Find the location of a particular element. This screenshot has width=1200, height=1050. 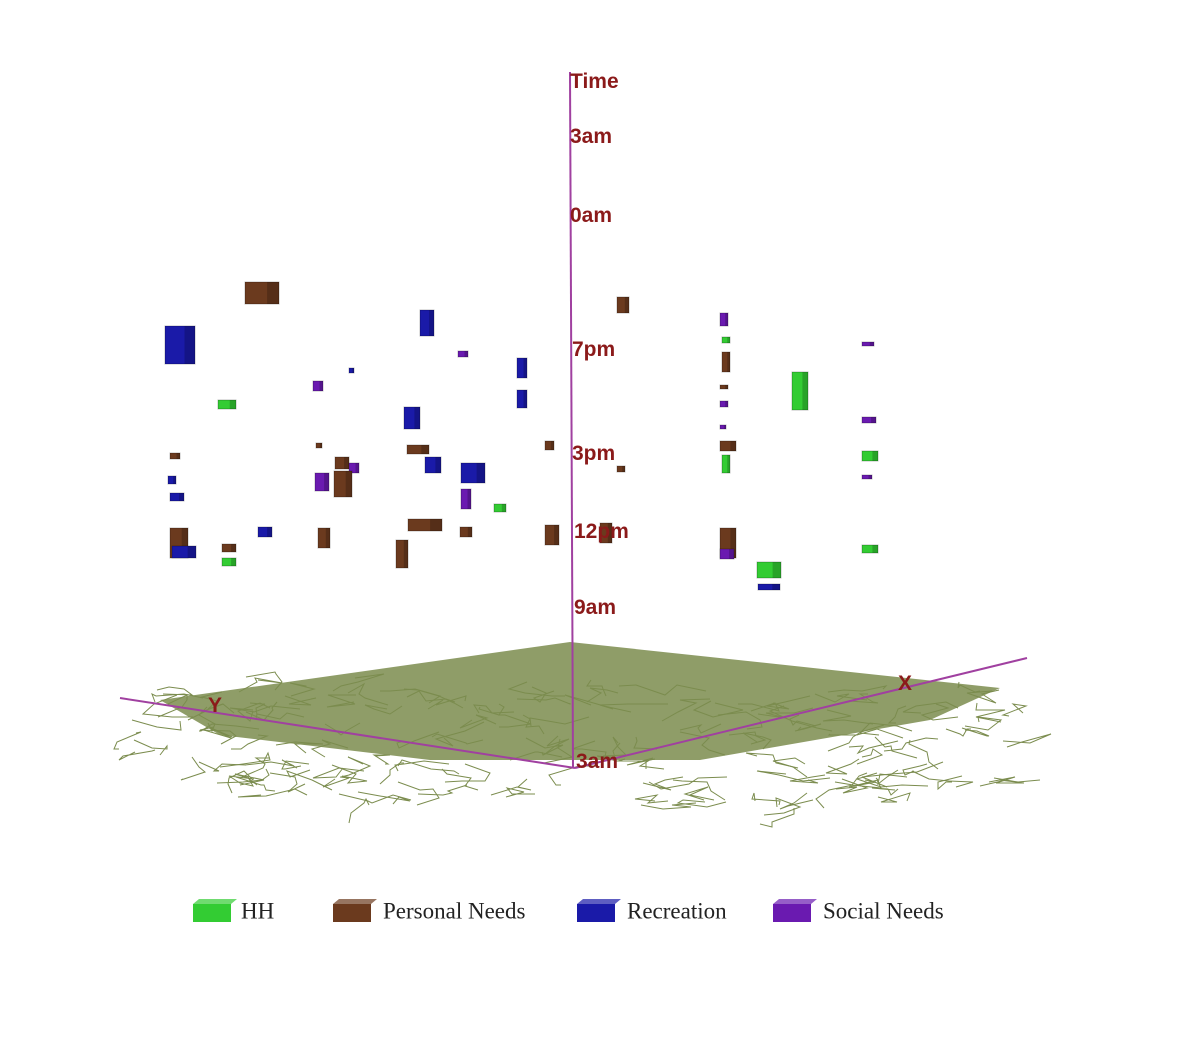

legend-label: Social Needs is located at coordinates (883, 910).